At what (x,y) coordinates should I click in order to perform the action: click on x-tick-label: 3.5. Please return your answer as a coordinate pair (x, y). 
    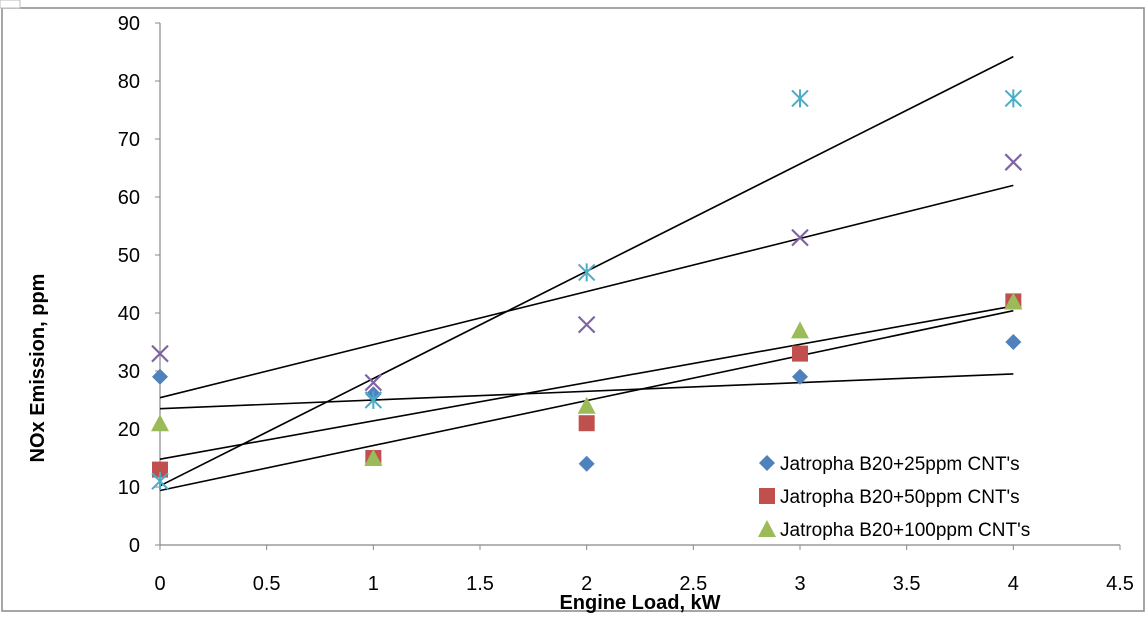
    Looking at the image, I should click on (907, 584).